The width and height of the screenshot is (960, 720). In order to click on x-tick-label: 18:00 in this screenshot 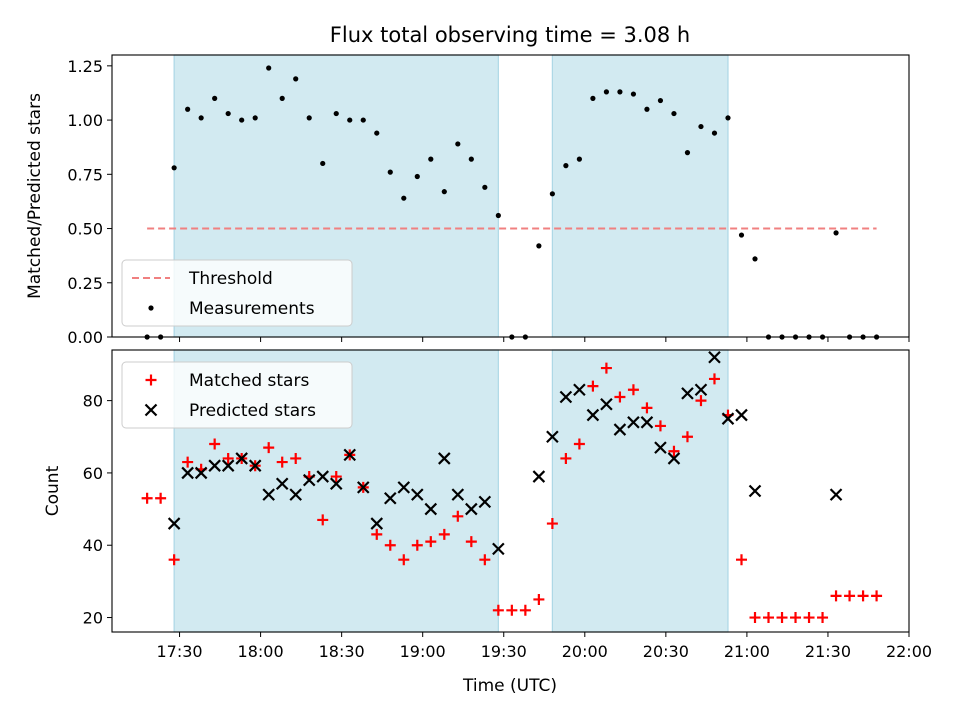, I will do `click(261, 651)`.